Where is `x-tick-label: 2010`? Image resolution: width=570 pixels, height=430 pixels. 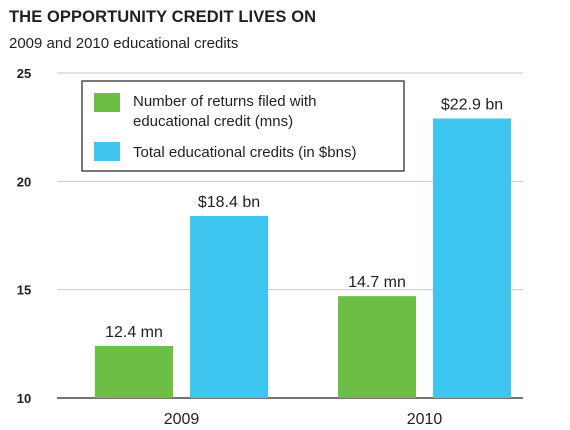 x-tick-label: 2010 is located at coordinates (425, 419).